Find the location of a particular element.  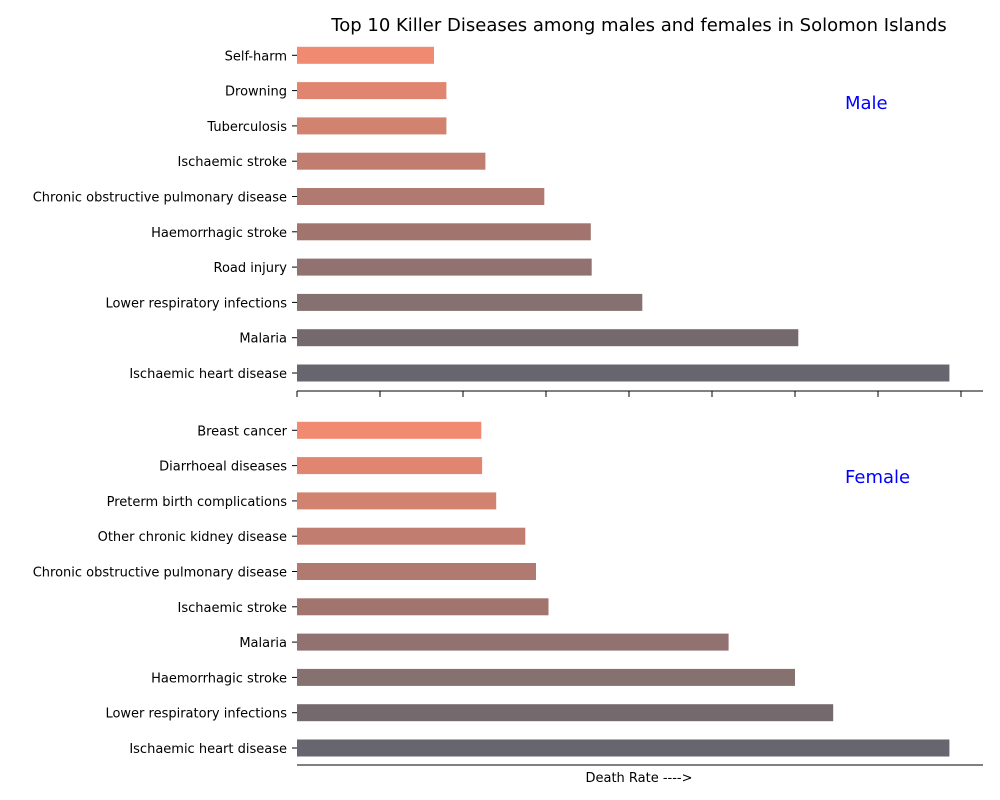

female-category-label: Chronic obstructive pulmonary disease is located at coordinates (160, 573).